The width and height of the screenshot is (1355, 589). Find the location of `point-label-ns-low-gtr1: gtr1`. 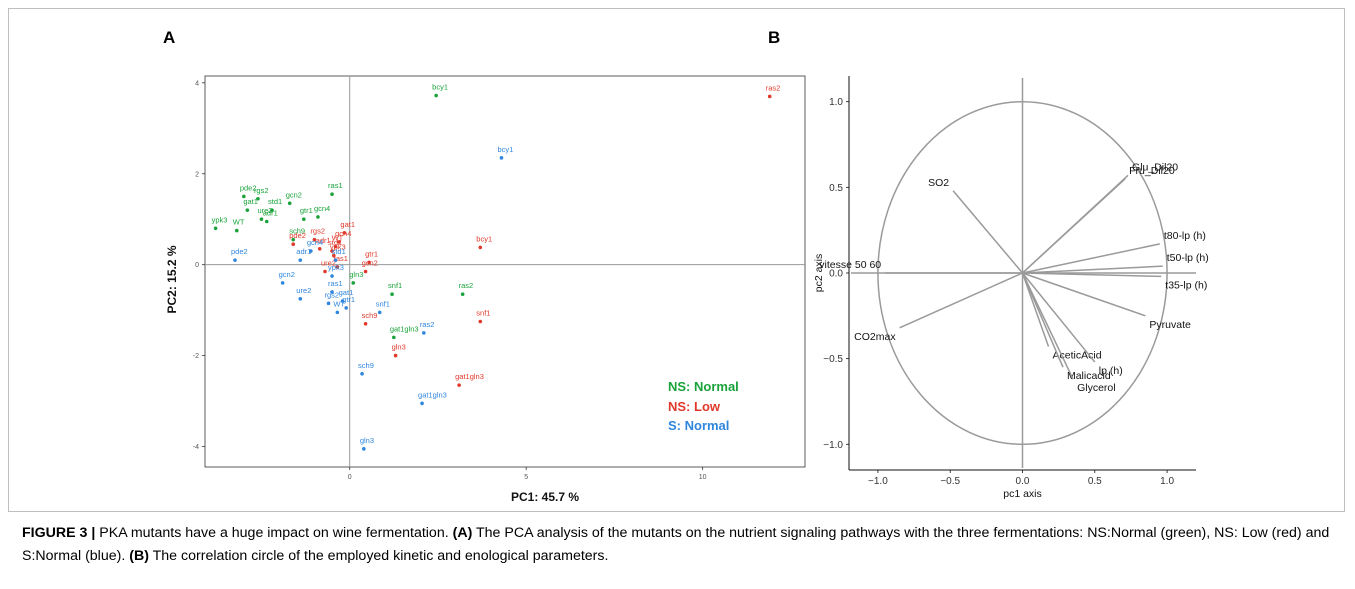

point-label-ns-low-gtr1: gtr1 is located at coordinates (371, 253).